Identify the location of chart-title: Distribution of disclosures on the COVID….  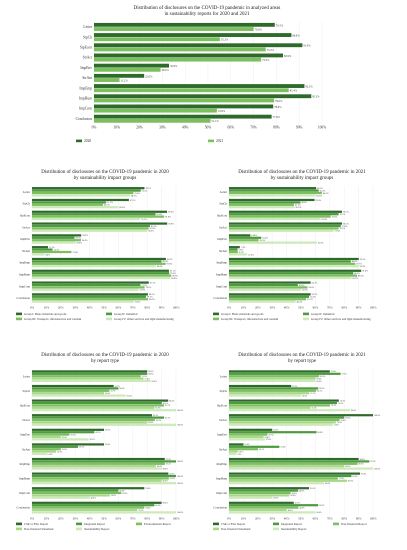
(302, 358).